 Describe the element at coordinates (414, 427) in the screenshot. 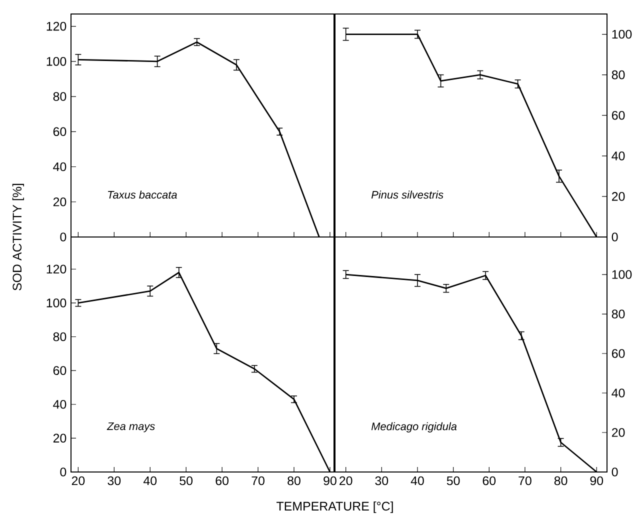

I see `annotation: Medicago rigidula` at that location.